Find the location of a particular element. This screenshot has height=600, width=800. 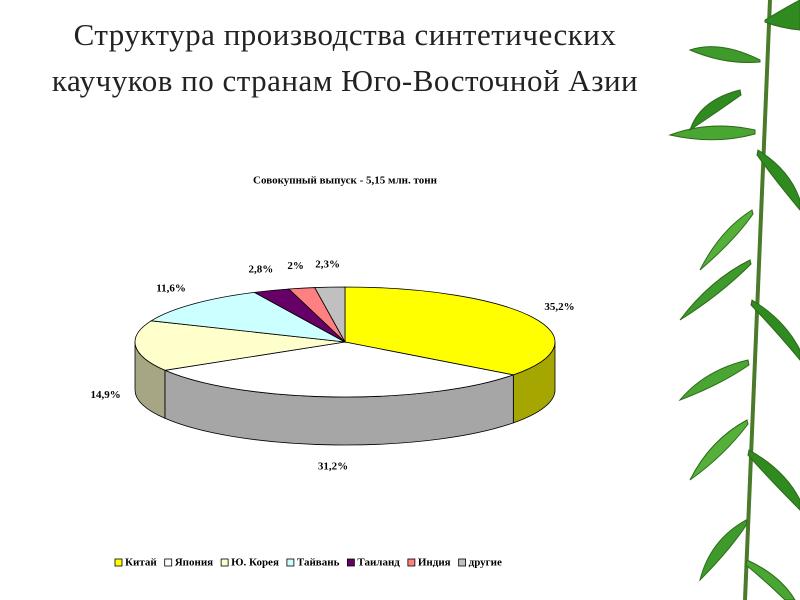

data-label: 2,3% is located at coordinates (327, 265).